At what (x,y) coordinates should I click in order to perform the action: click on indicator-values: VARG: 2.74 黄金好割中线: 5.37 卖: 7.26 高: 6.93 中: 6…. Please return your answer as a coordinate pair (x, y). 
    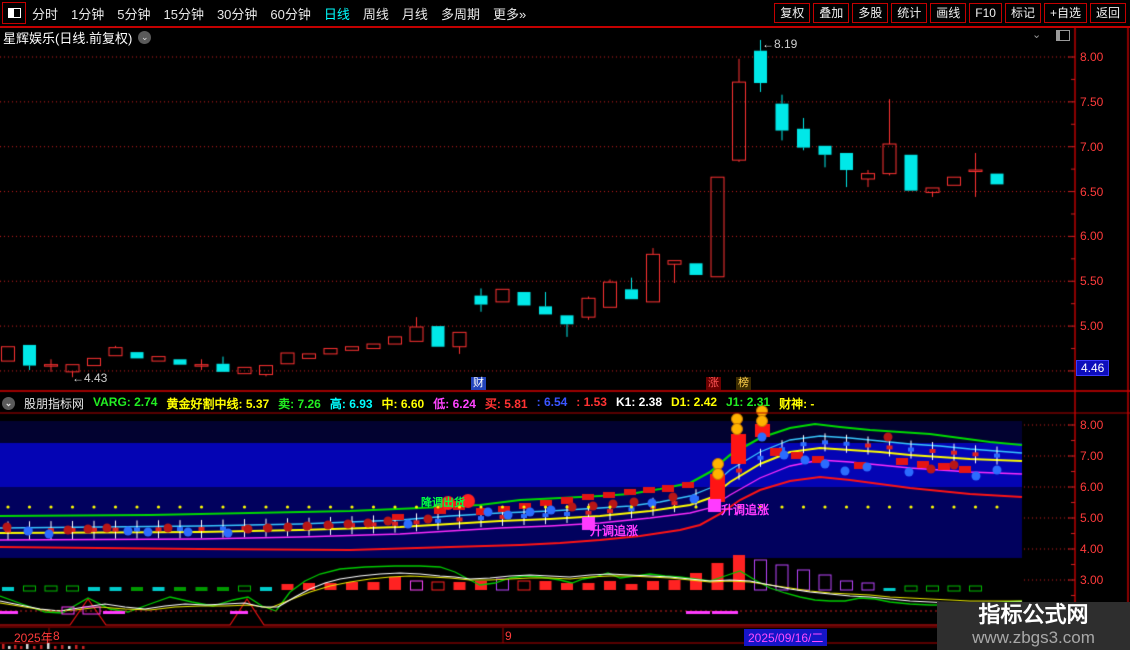
    Looking at the image, I should click on (453, 403).